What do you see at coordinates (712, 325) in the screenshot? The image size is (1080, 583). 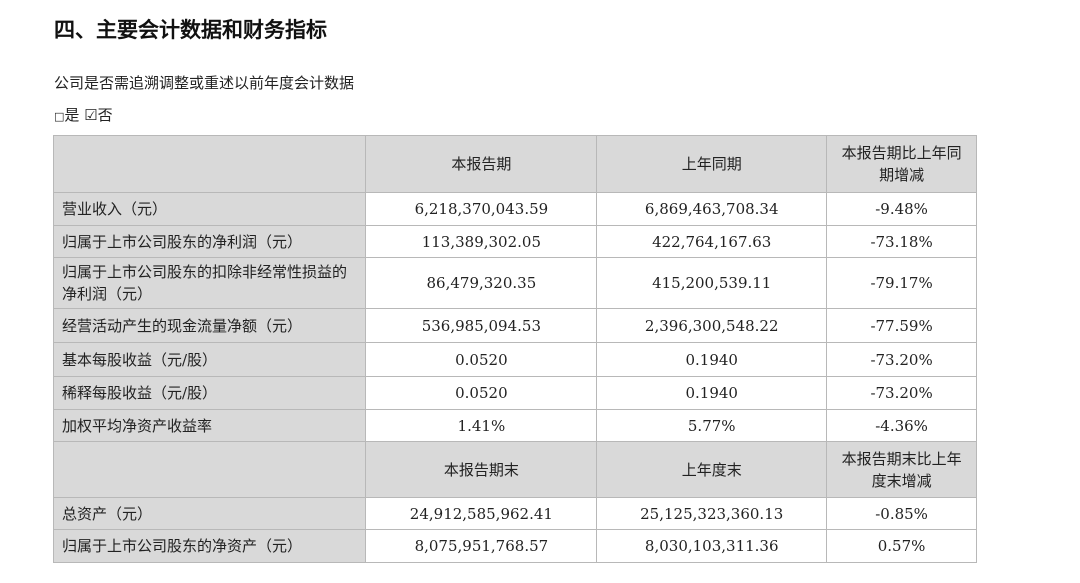 I see `cell-value: 2,396,300,548.22` at bounding box center [712, 325].